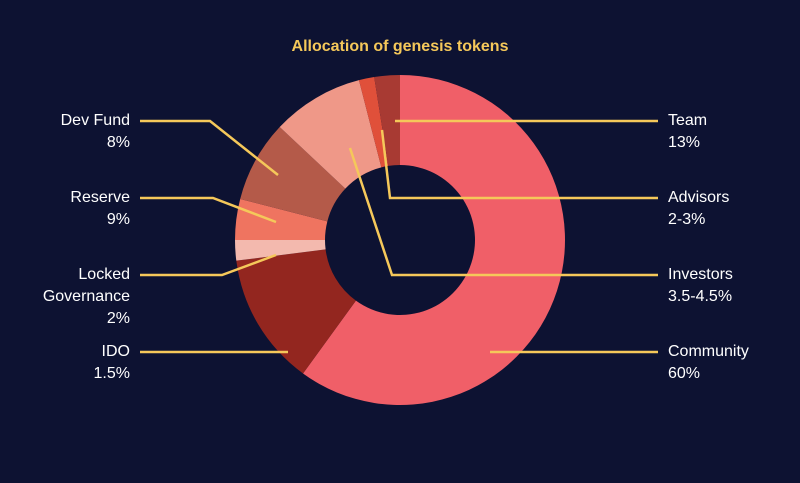  Describe the element at coordinates (699, 197) in the screenshot. I see `category-label: Advisors` at that location.